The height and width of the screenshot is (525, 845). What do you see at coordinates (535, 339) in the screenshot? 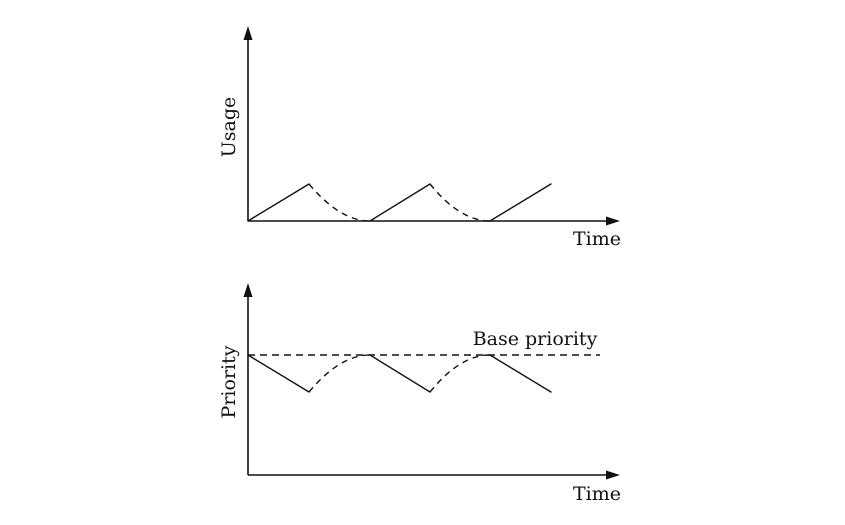
I see `base-priority-label: Base priority` at bounding box center [535, 339].